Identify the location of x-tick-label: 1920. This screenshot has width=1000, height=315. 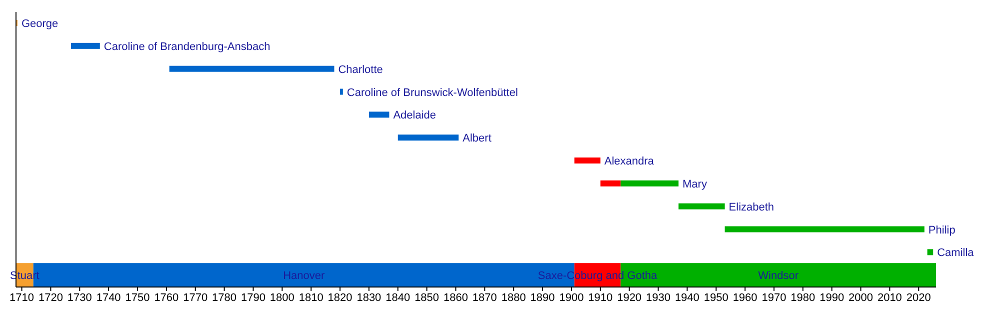
(629, 298).